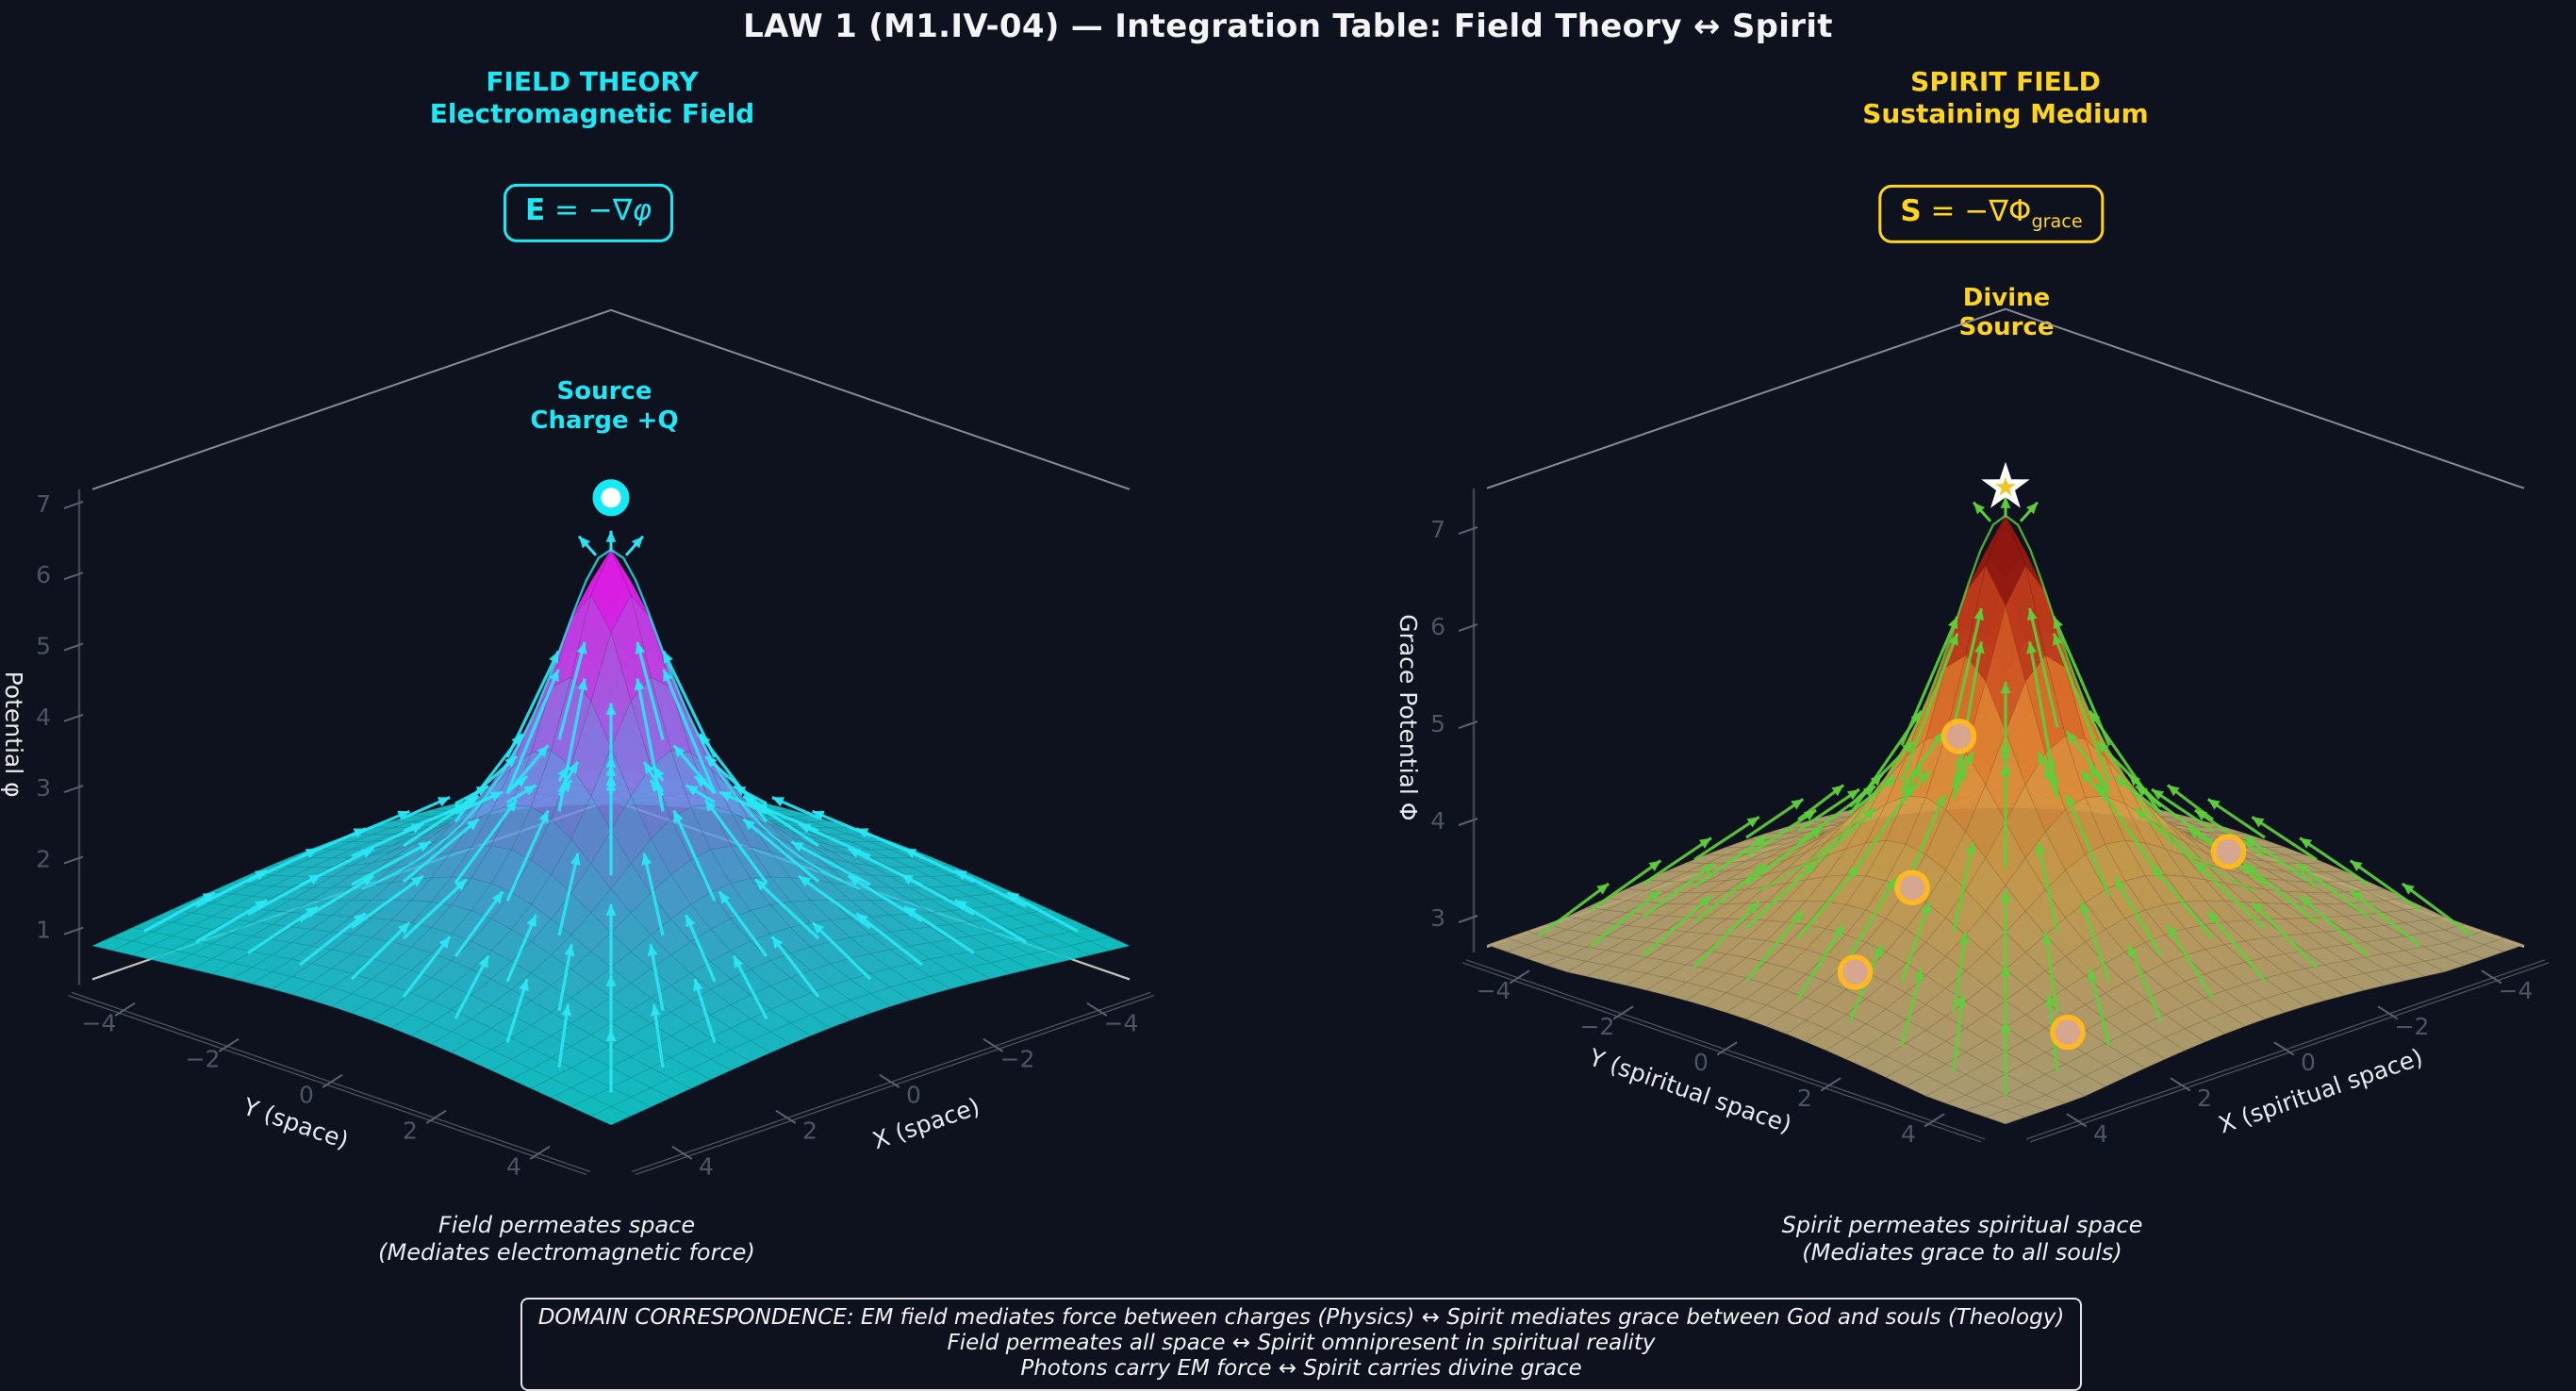 This screenshot has height=1391, width=2576. What do you see at coordinates (1962, 1253) in the screenshot?
I see `caption-spirit-line2: (Mediates grace to all souls)` at bounding box center [1962, 1253].